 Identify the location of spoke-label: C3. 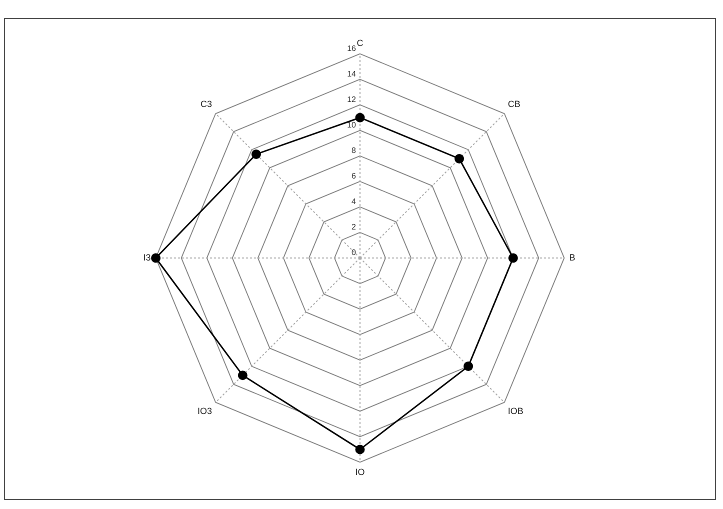
(206, 104).